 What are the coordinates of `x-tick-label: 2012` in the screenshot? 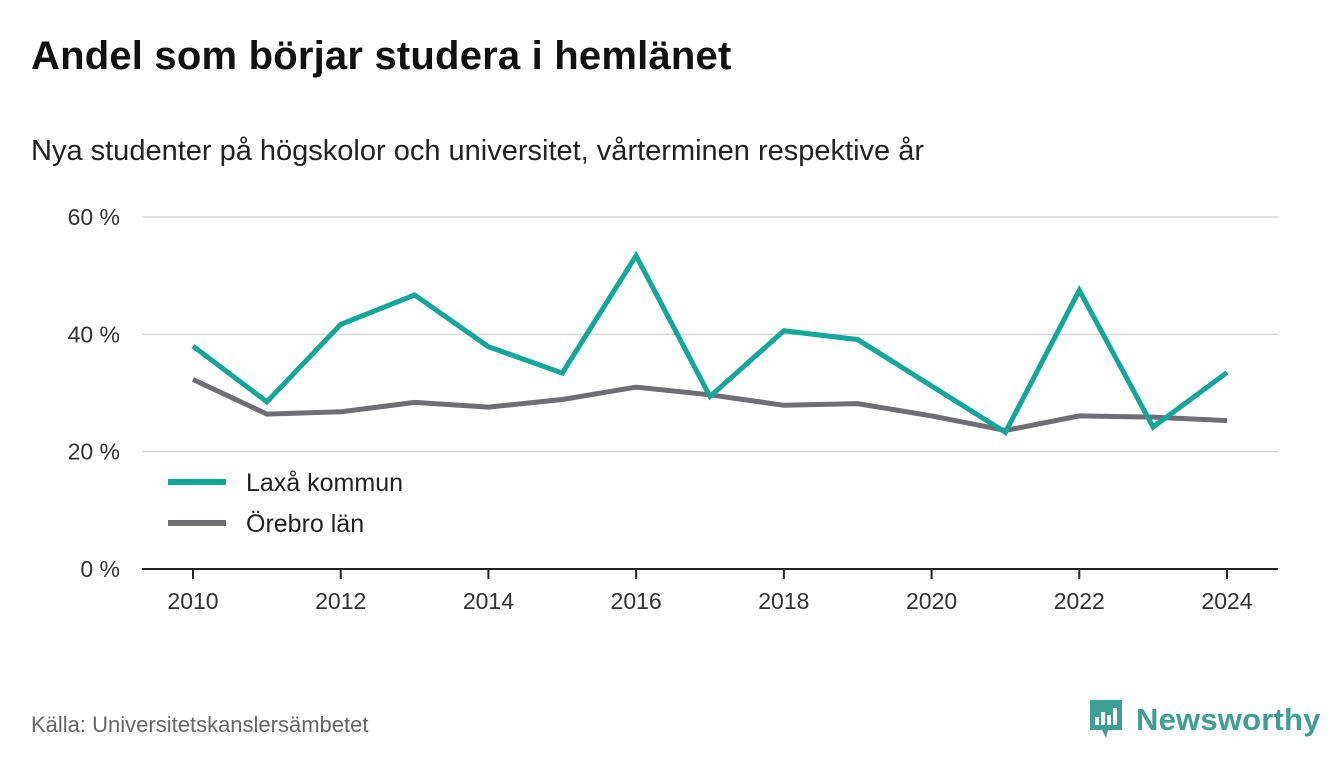 It's located at (340, 601).